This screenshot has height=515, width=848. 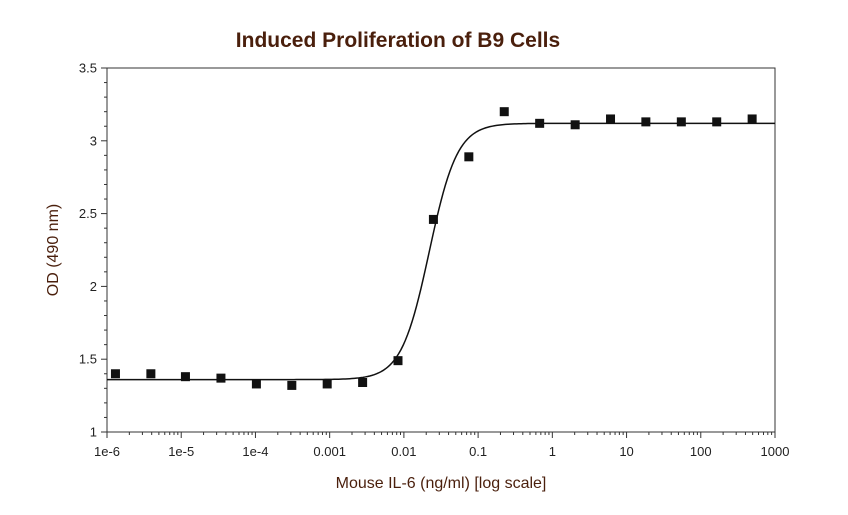 I want to click on x-tick-label: 10, so click(x=626, y=451).